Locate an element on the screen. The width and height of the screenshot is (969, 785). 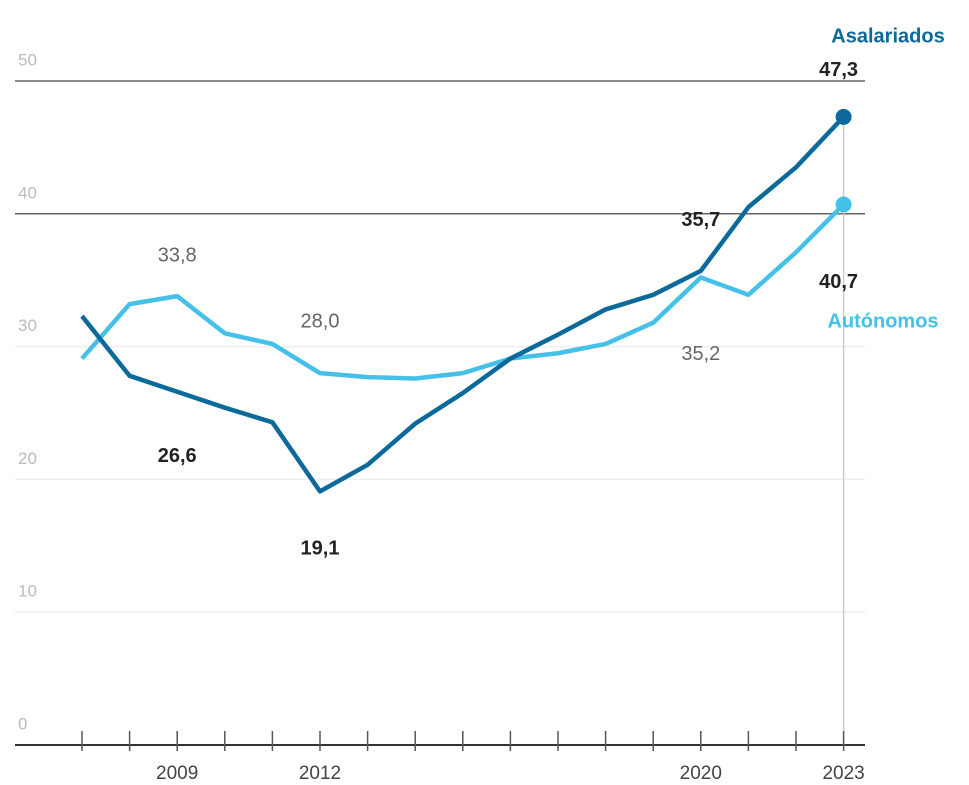
y-tick-label: 40 is located at coordinates (27, 192).